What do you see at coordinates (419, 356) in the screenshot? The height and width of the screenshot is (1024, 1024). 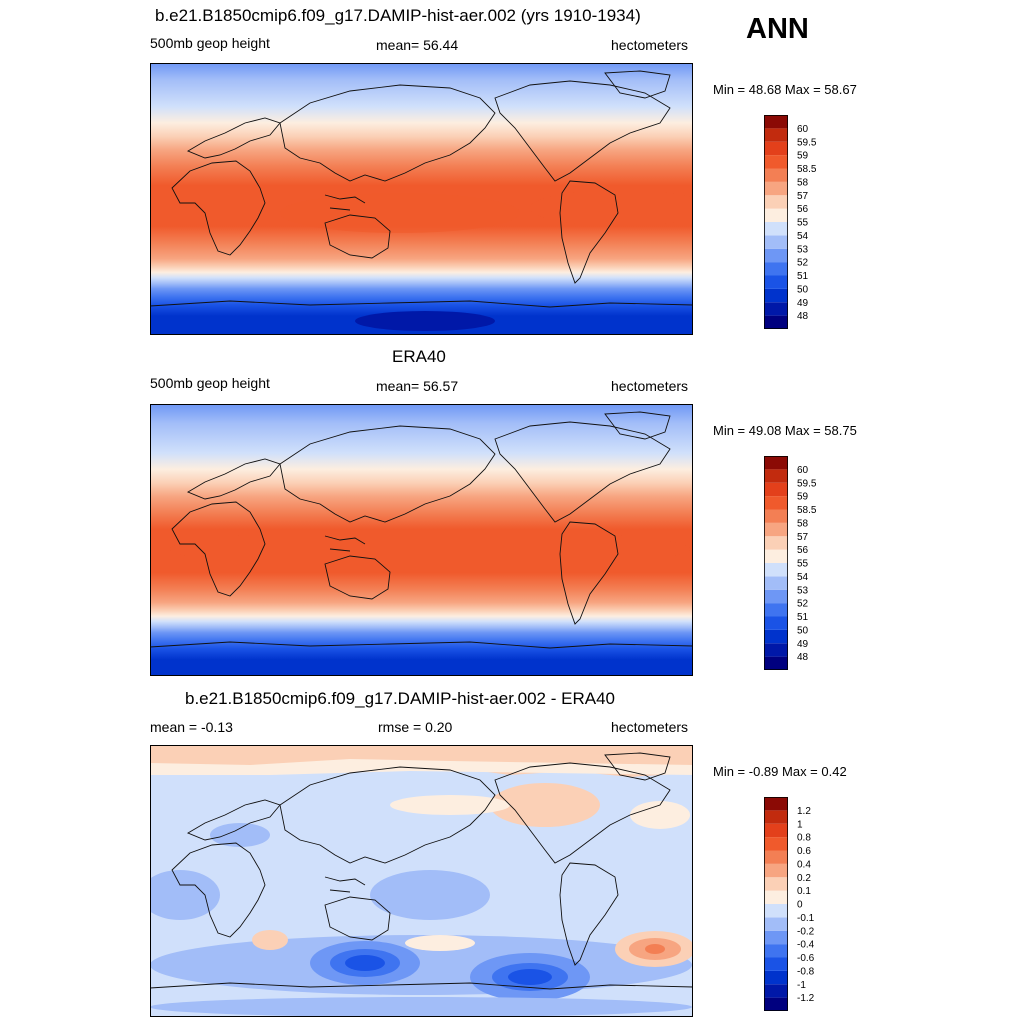 I see `panel2-title: ERA40` at bounding box center [419, 356].